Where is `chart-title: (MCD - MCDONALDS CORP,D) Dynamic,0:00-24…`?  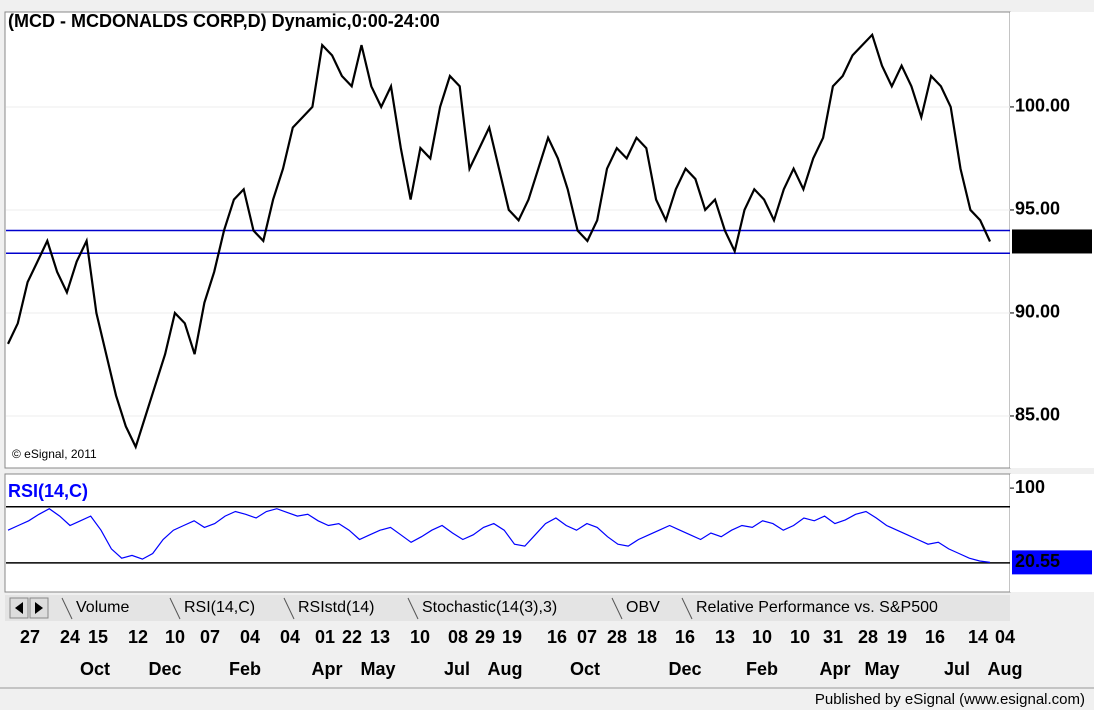
chart-title: (MCD - MCDONALDS CORP,D) Dynamic,0:00-24… is located at coordinates (224, 21).